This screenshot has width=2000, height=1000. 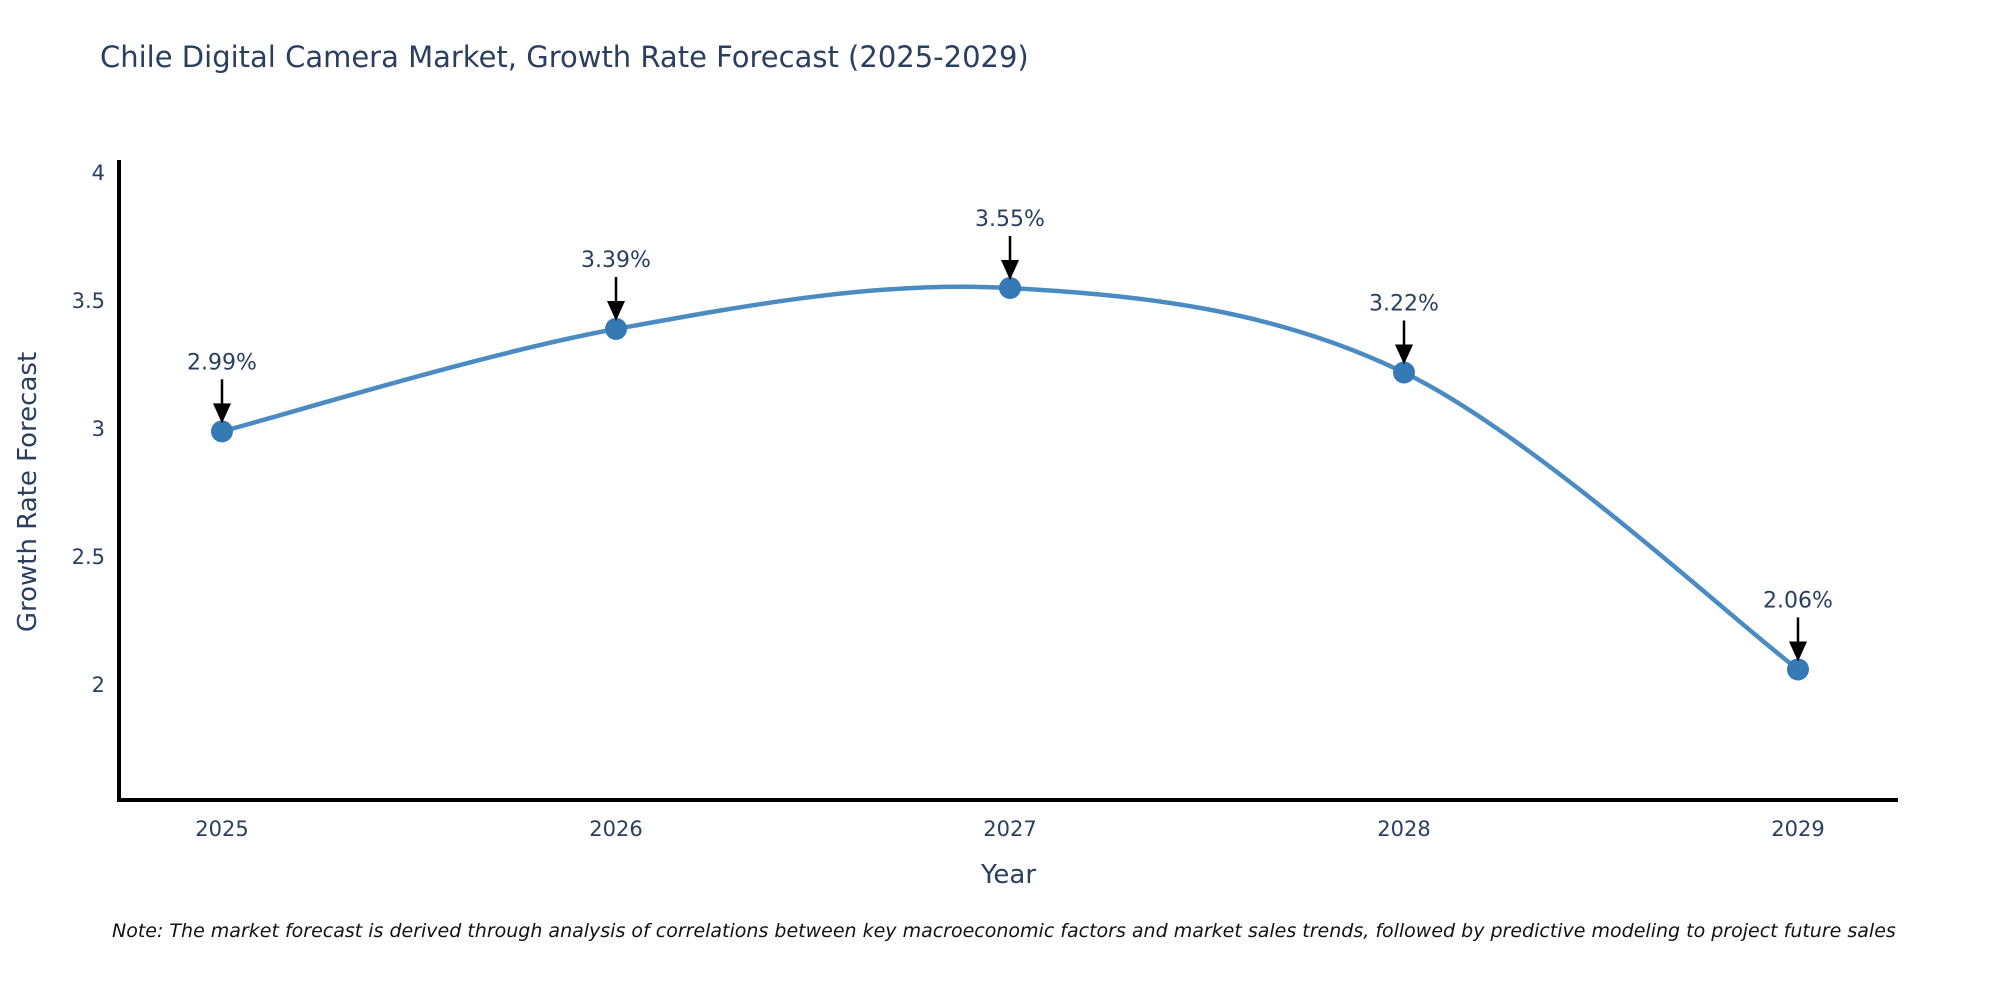 What do you see at coordinates (28, 492) in the screenshot?
I see `y-axis-title: Growth Rate Forecast` at bounding box center [28, 492].